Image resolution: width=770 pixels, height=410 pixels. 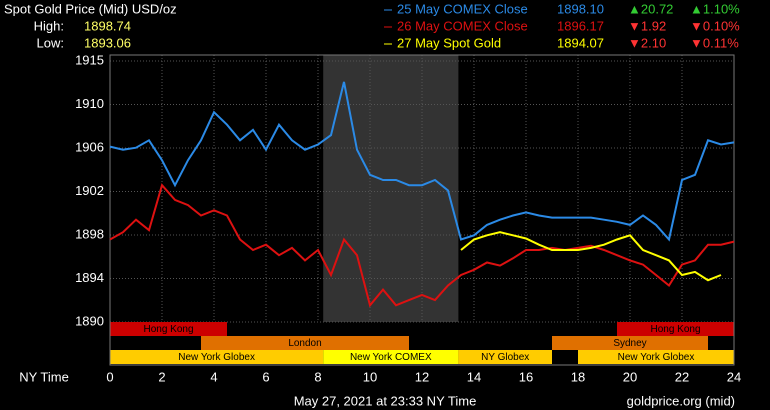 What do you see at coordinates (50, 42) in the screenshot?
I see `low-label: Low:` at bounding box center [50, 42].